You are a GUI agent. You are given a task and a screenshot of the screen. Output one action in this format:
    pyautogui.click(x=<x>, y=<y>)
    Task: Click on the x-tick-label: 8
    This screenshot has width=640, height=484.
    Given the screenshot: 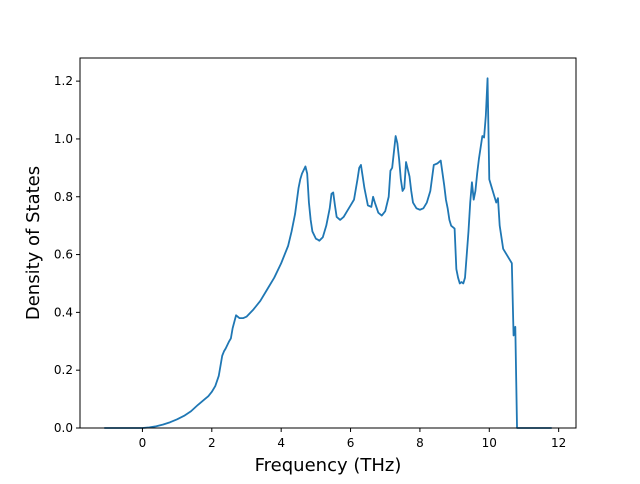 What is the action you would take?
    pyautogui.click(x=420, y=443)
    